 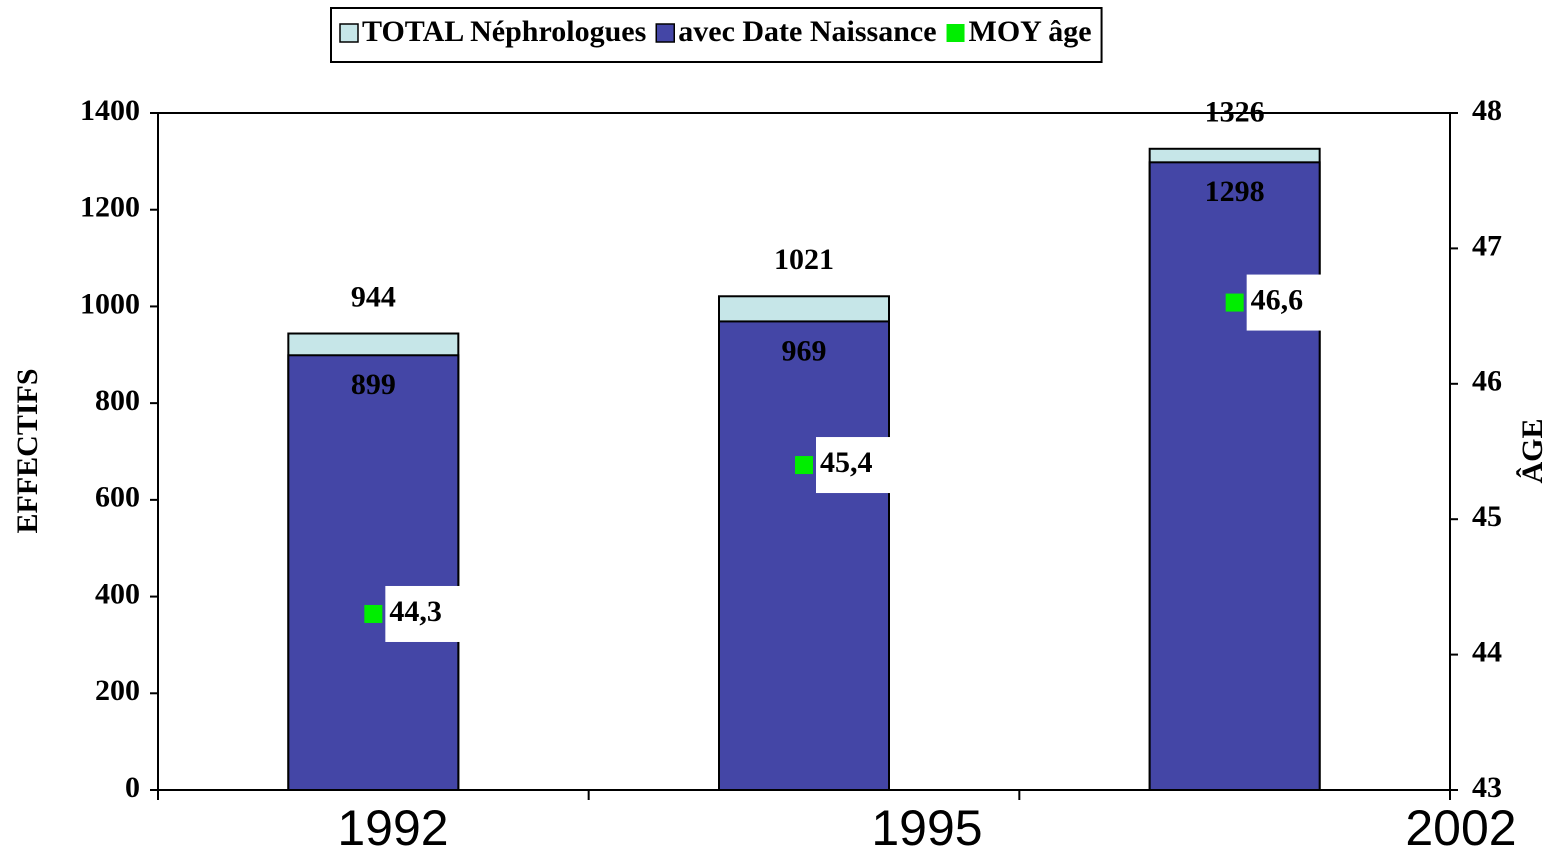 I want to click on y-tick-label: 600, so click(x=117, y=497).